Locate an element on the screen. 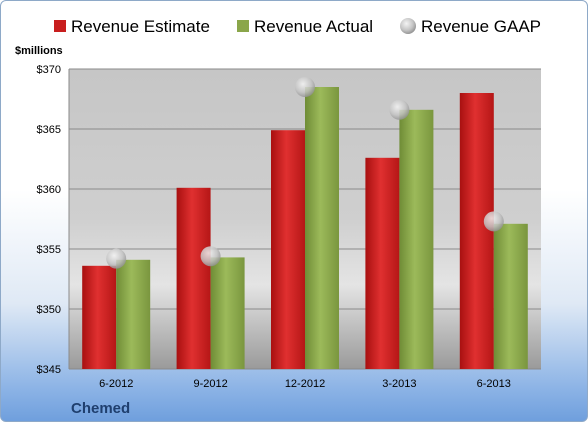  x-tick-label: 6-2013 is located at coordinates (494, 384).